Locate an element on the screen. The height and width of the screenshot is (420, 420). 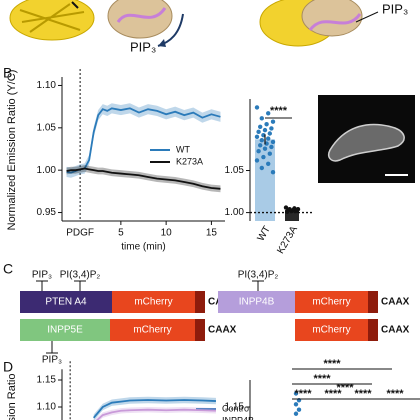
legend-label: WT is located at coordinates (183, 149).